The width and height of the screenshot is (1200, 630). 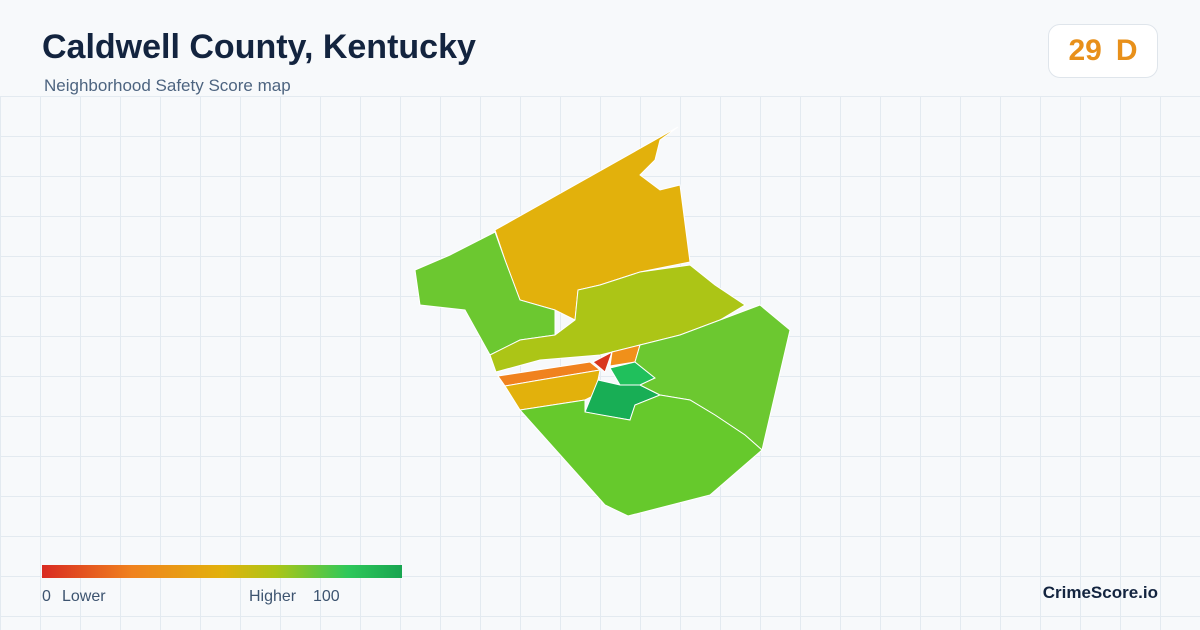 What do you see at coordinates (273, 596) in the screenshot?
I see `legend-max-label: Higher` at bounding box center [273, 596].